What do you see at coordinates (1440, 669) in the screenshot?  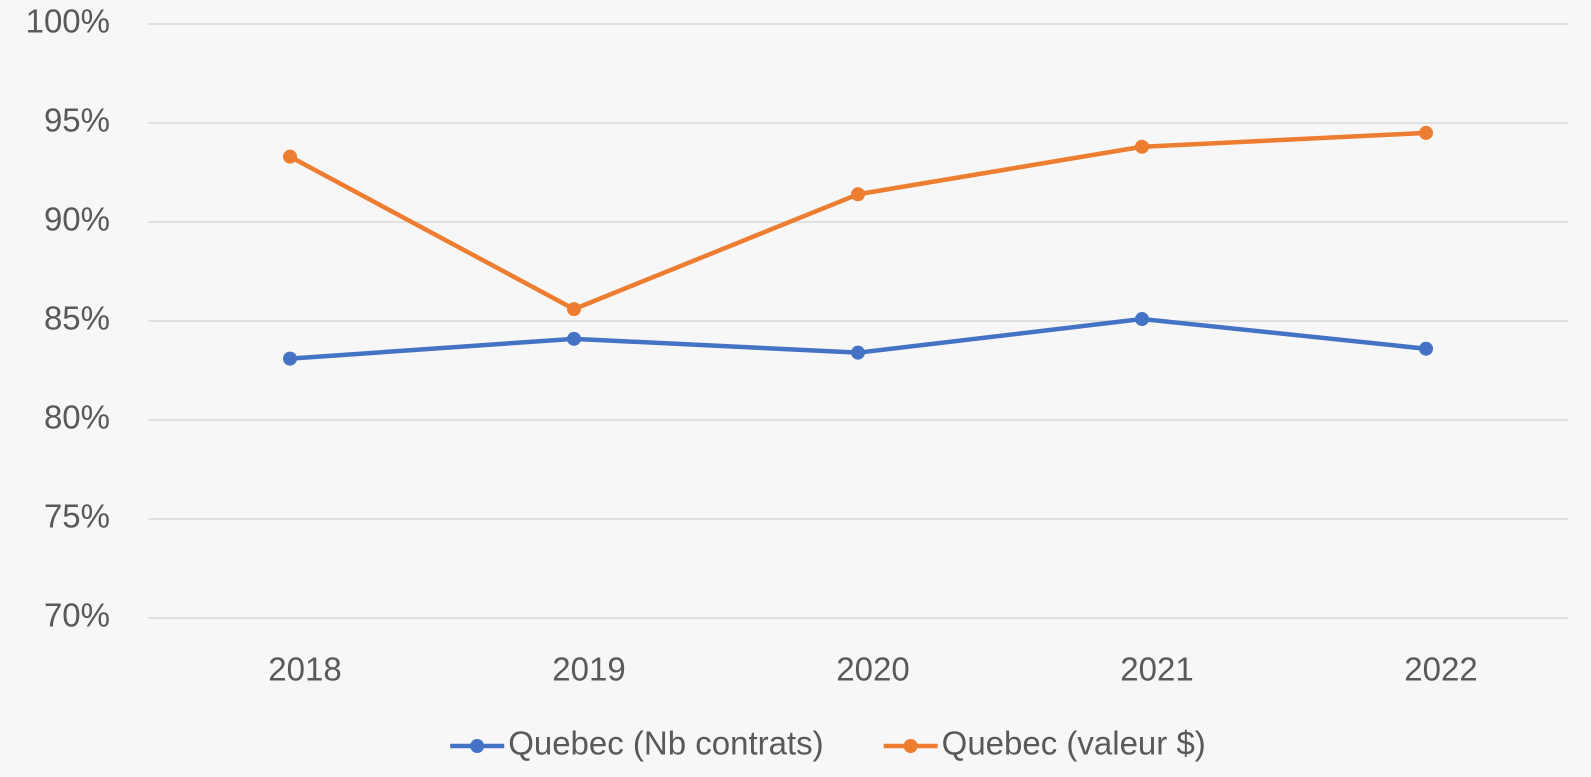 I see `x-tick-label: 2022` at bounding box center [1440, 669].